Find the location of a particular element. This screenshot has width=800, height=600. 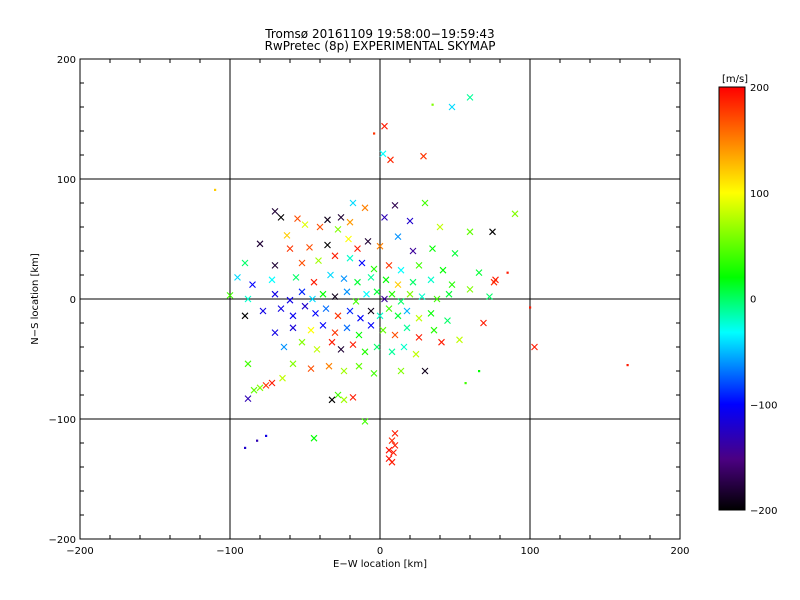

y-tick-labels: −200 −100 0 100 200 is located at coordinates (62, 300).